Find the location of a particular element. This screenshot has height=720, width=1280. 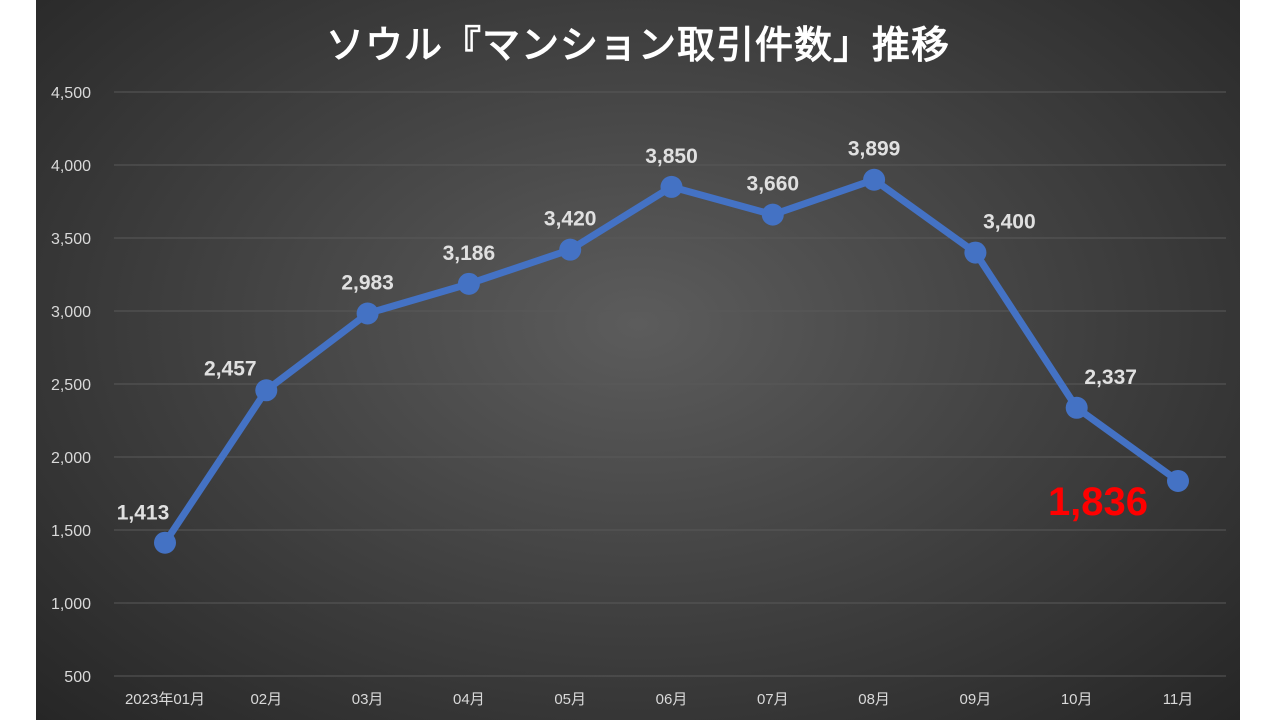

y-tick-label: 4,000 is located at coordinates (71, 166).